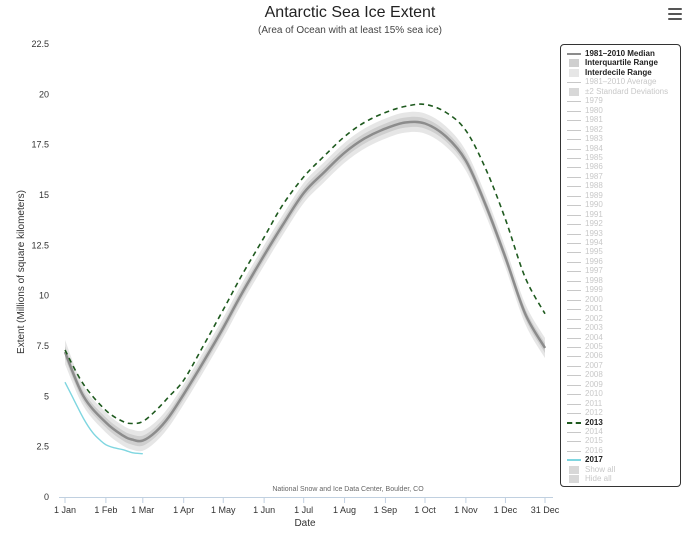 This screenshot has width=700, height=536. I want to click on legend-label: 1986, so click(594, 167).